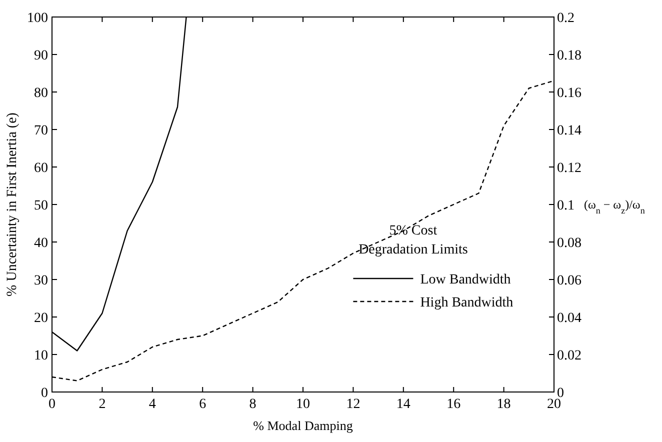 Image resolution: width=662 pixels, height=442 pixels. I want to click on y-tick-label: 30, so click(41, 281).